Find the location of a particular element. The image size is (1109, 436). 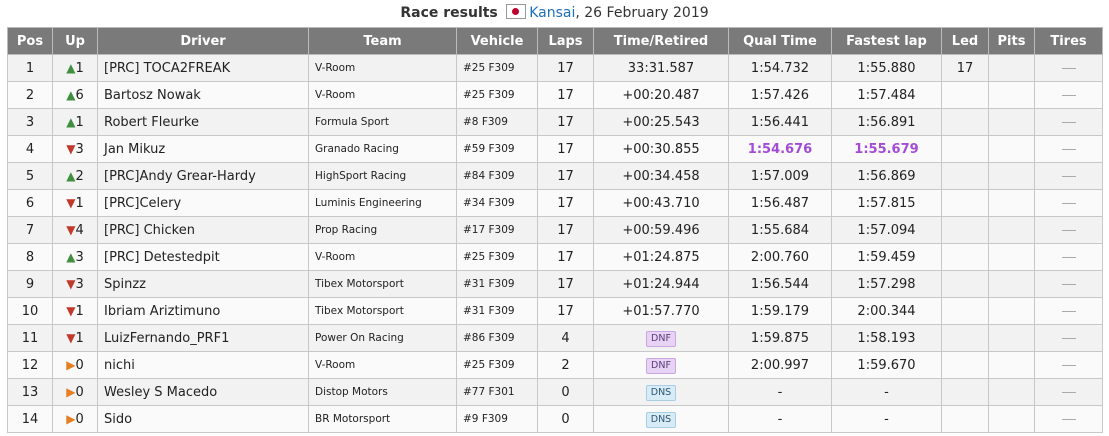

header-fastest: Fastest lap is located at coordinates (886, 41).